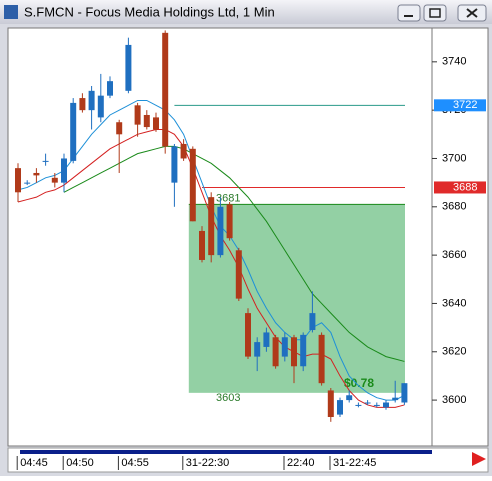 The width and height of the screenshot is (492, 481). Describe the element at coordinates (11, 12) in the screenshot. I see `app-icon` at that location.